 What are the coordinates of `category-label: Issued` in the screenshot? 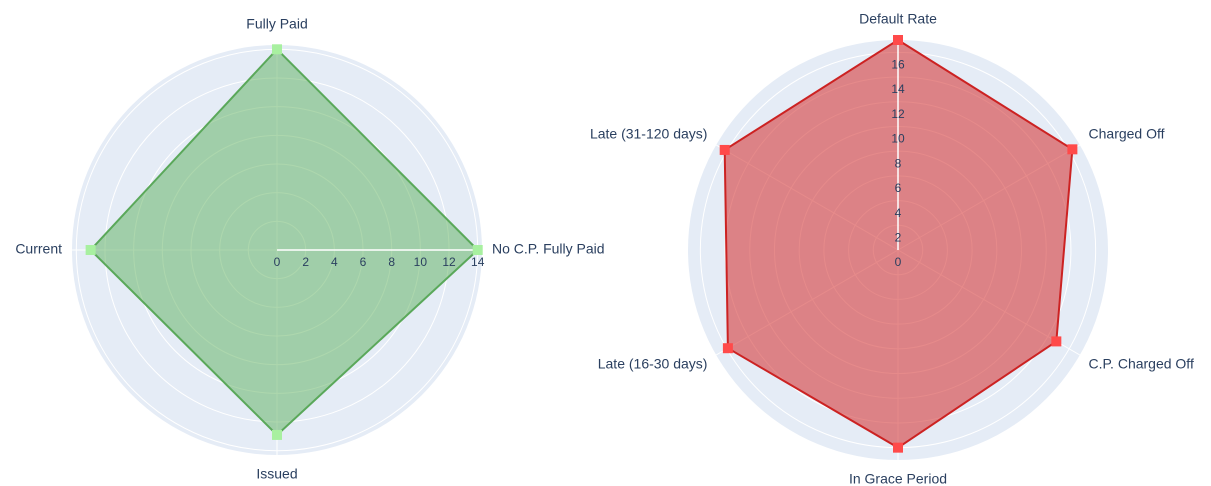 It's located at (276, 474).